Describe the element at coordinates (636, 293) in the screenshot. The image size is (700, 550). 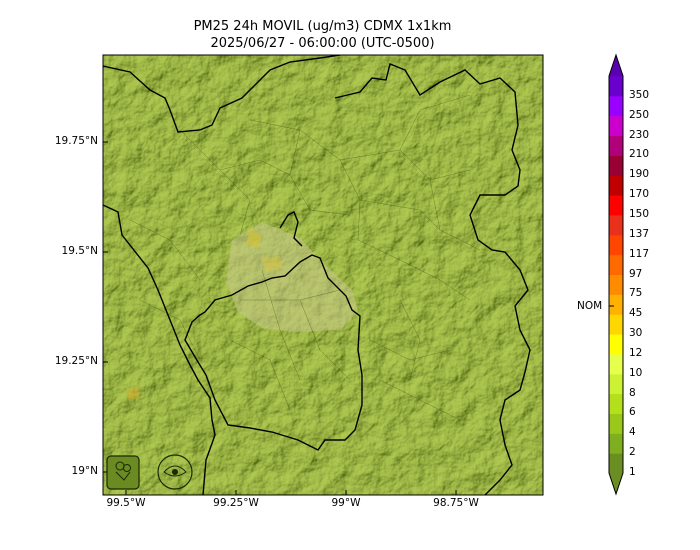
I see `colorbar-level-label: 75` at that location.